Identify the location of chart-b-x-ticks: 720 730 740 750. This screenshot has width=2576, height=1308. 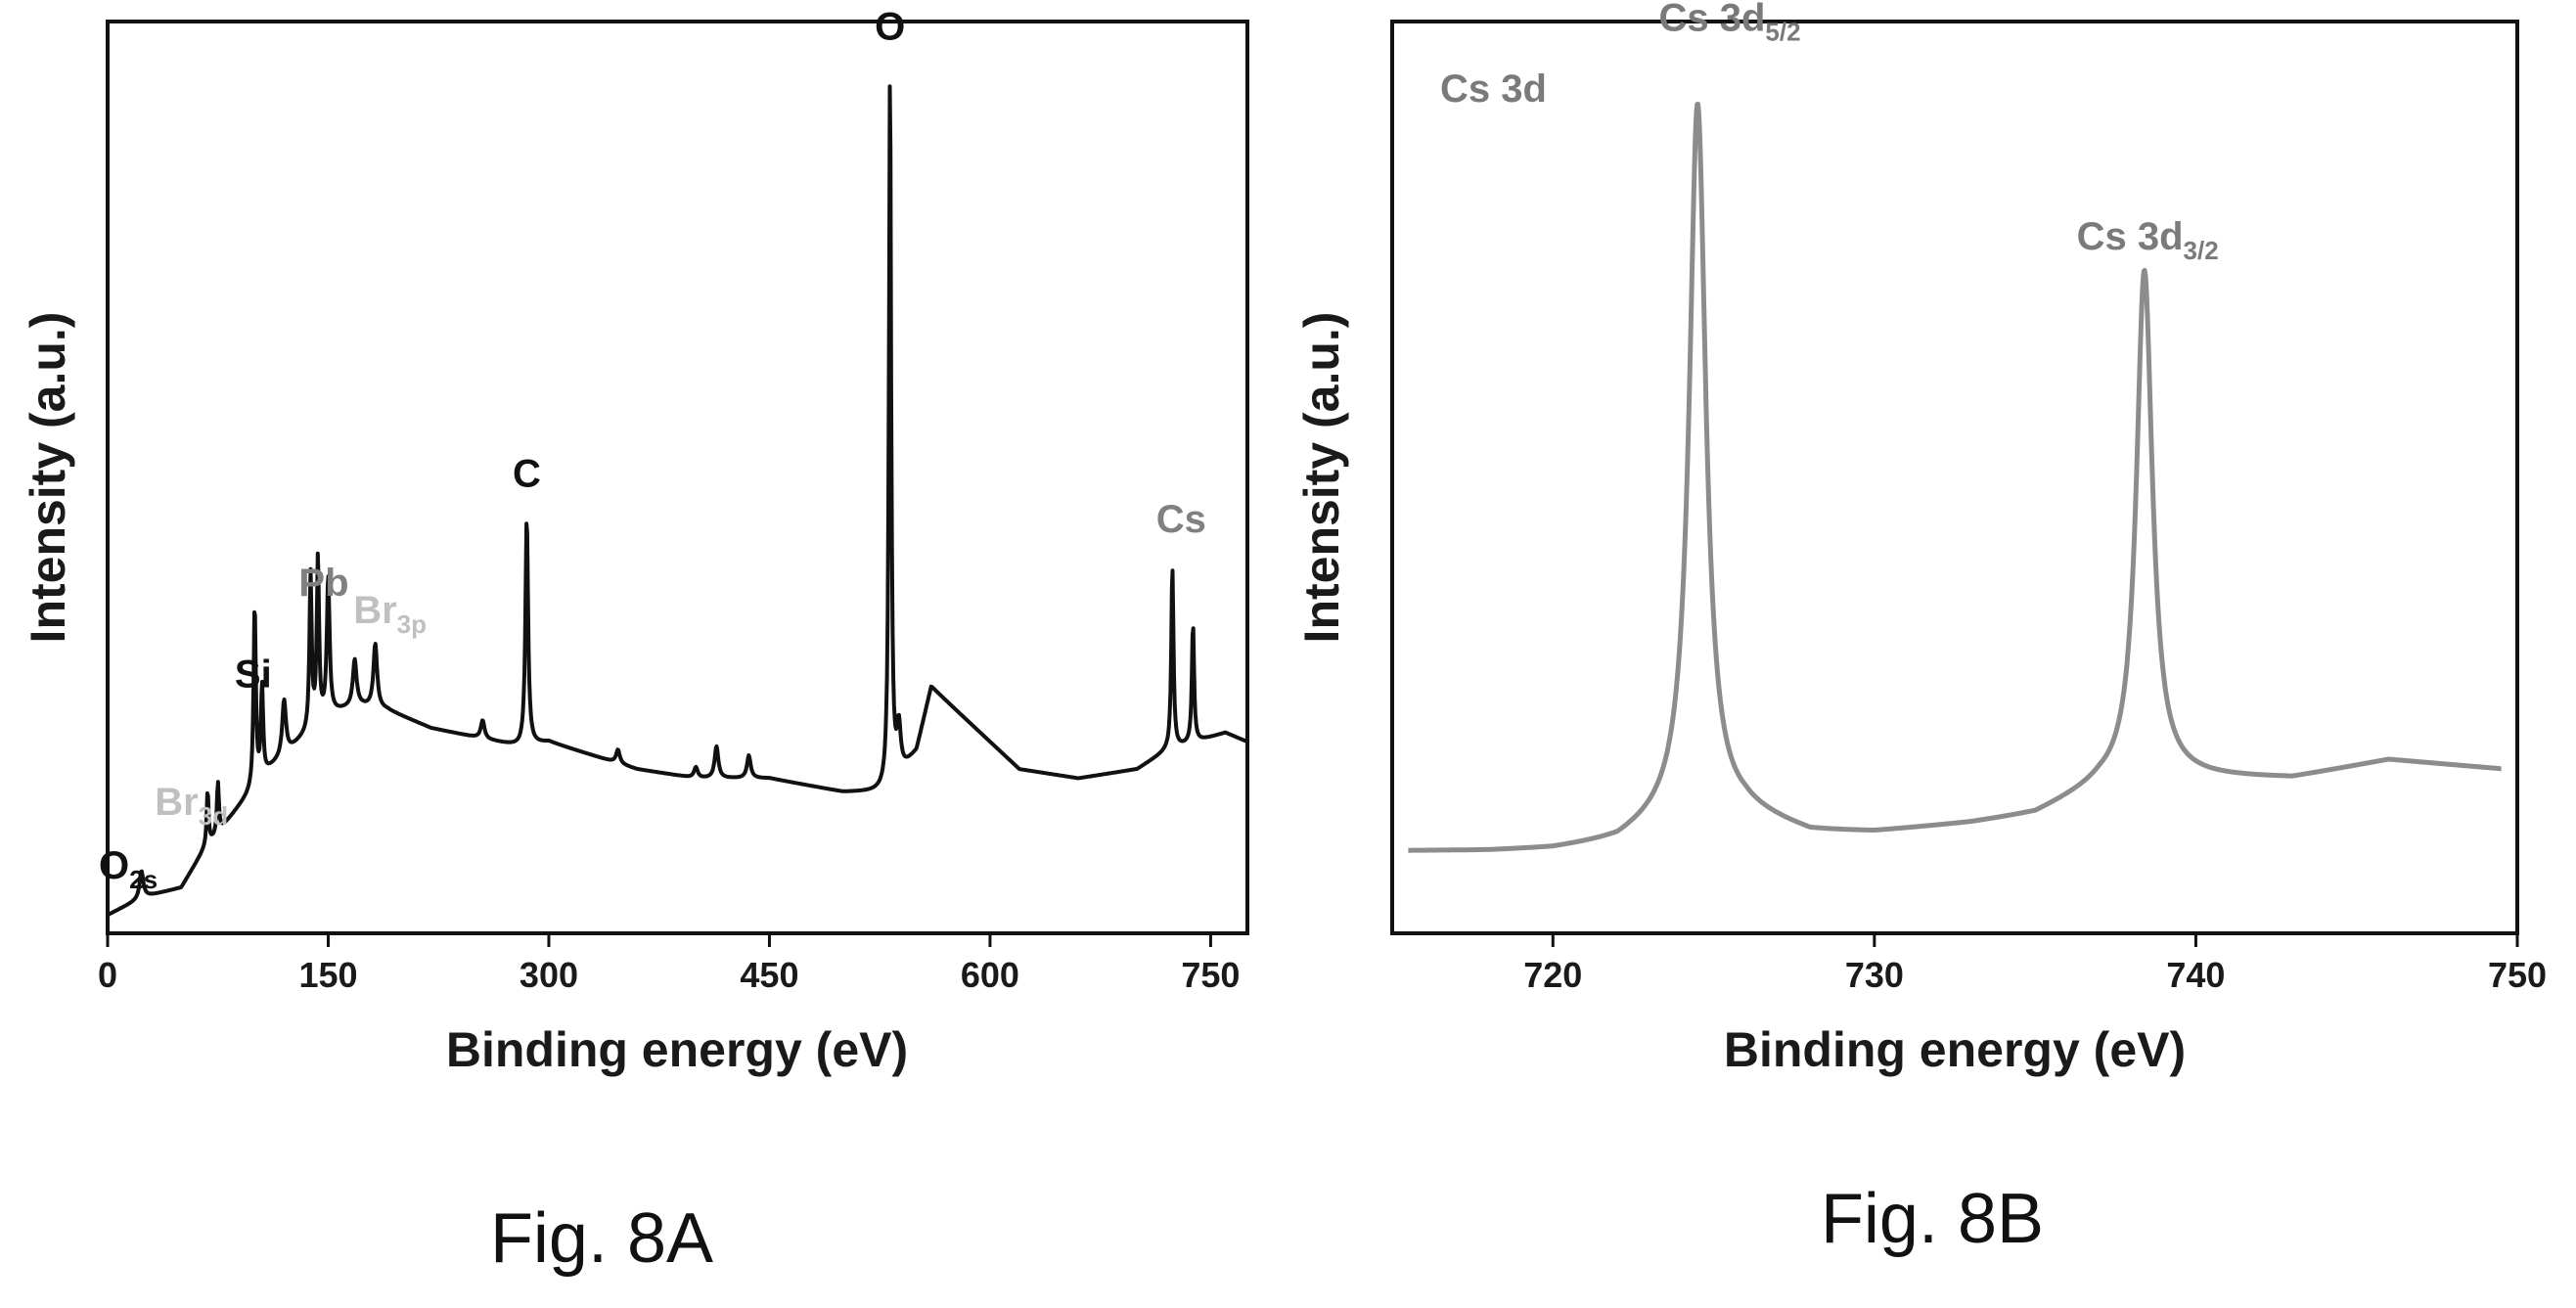
(2035, 964).